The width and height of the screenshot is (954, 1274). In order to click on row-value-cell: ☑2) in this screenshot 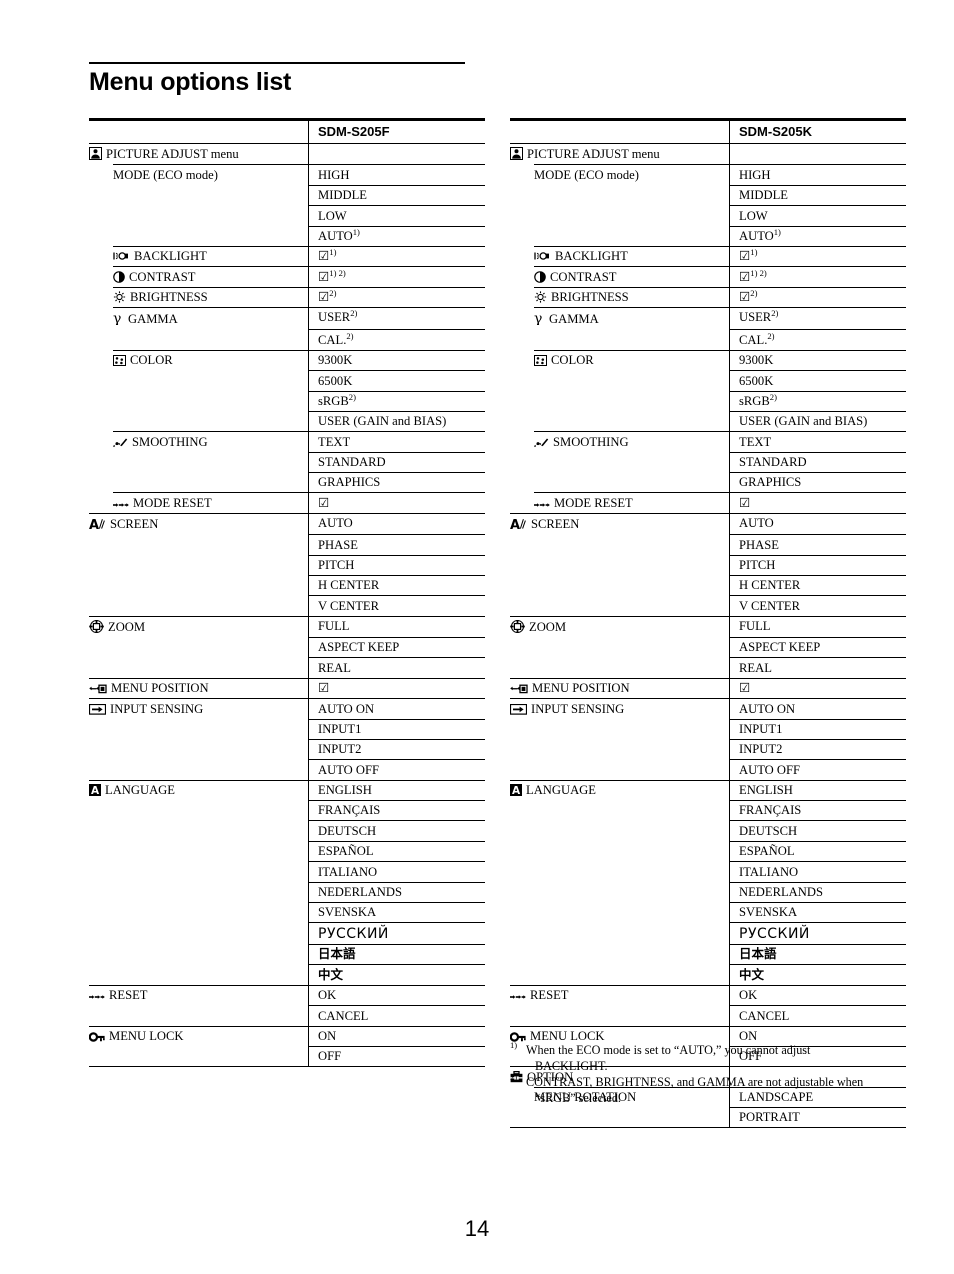, I will do `click(396, 296)`.